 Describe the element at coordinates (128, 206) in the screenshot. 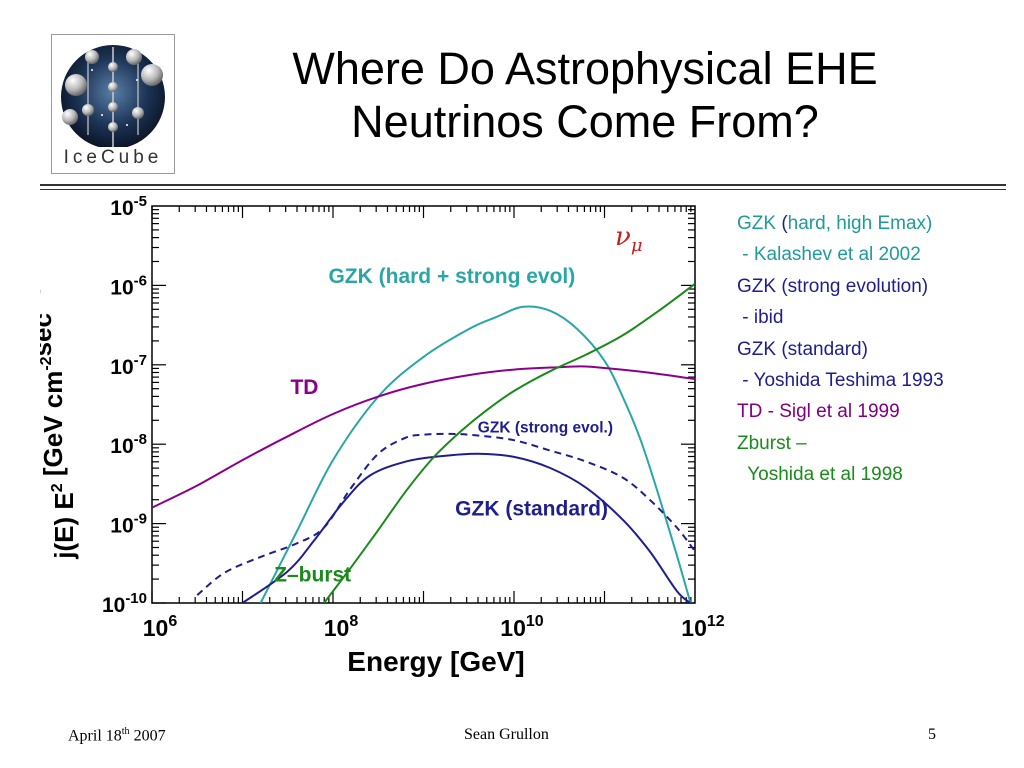

I see `y-tick-label: 10⁻⁵` at that location.